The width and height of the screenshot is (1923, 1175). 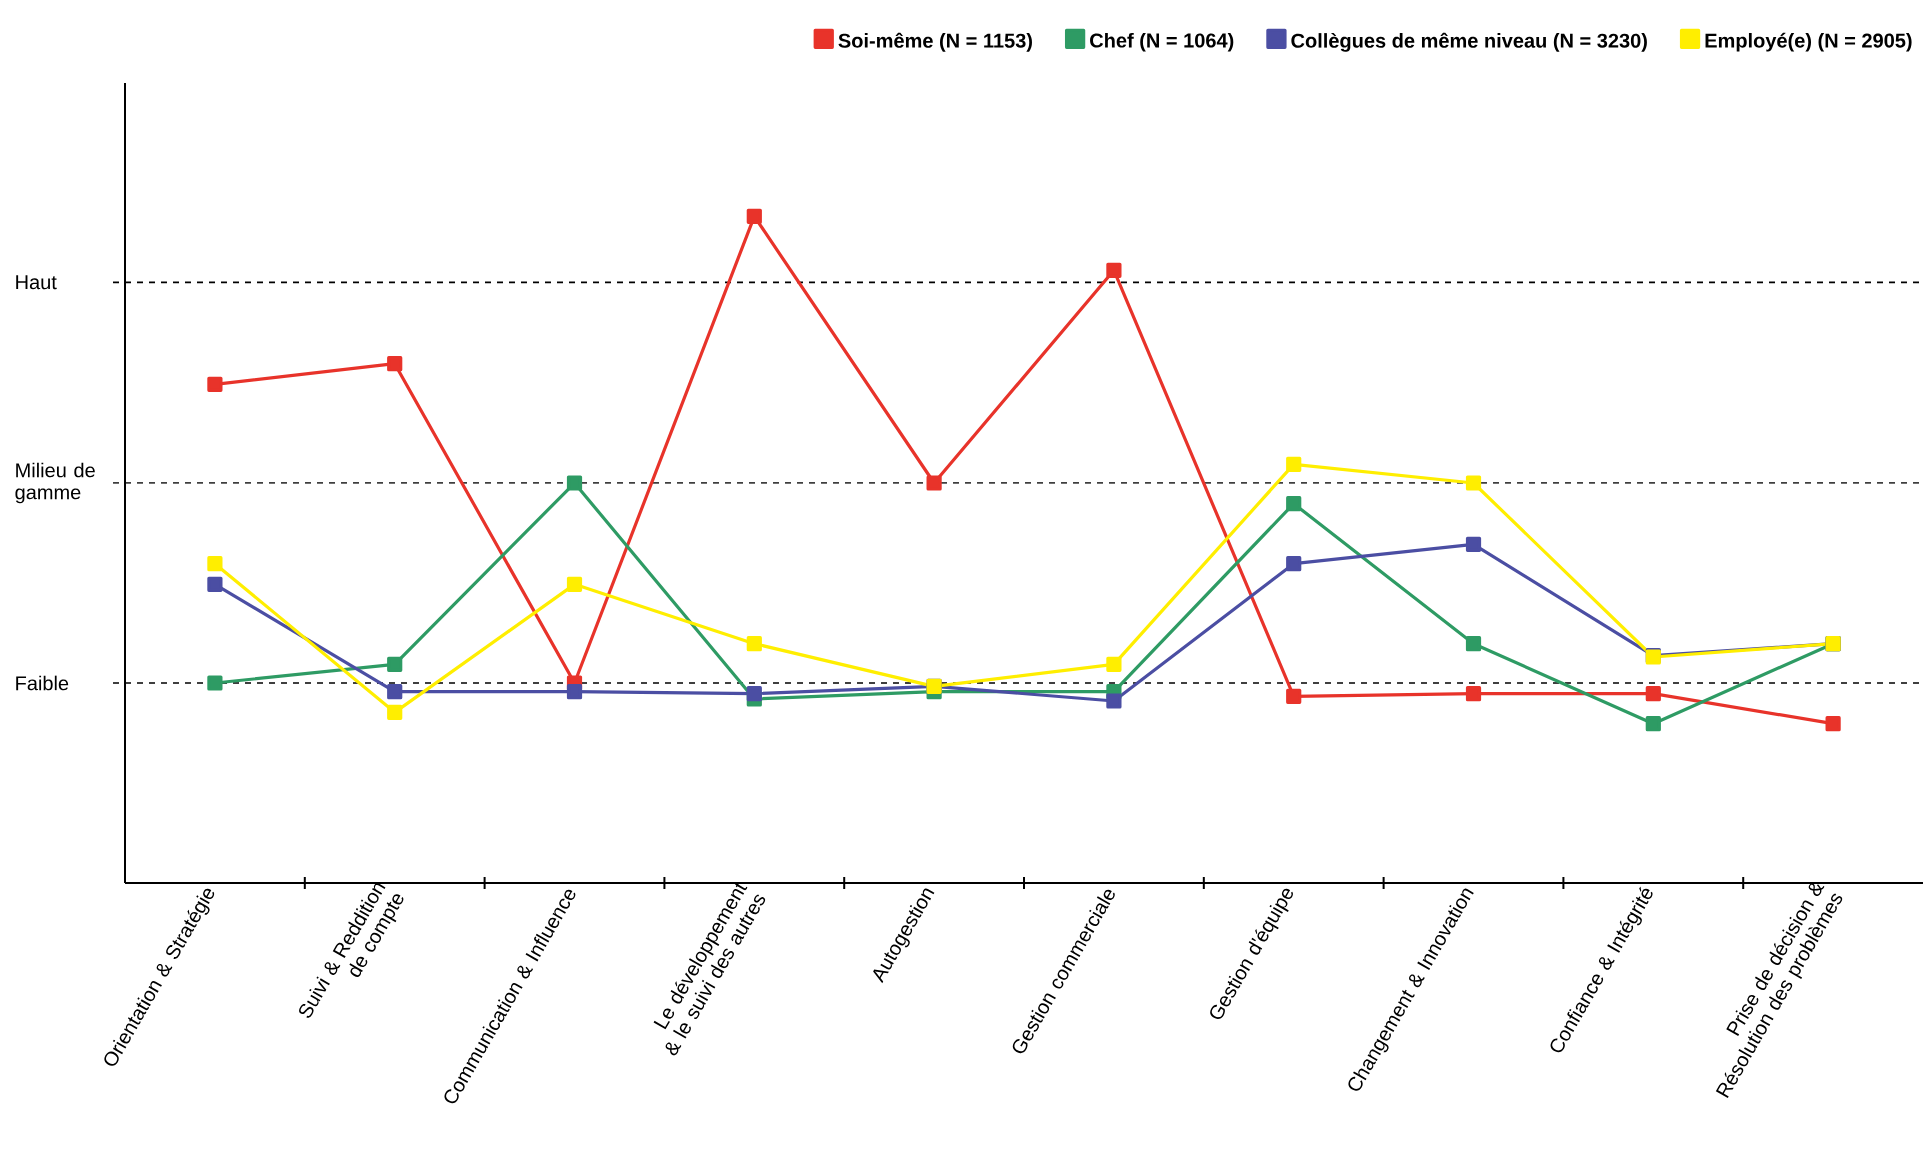 I want to click on ref-line-label: Milieu de gamme, so click(x=55, y=483).